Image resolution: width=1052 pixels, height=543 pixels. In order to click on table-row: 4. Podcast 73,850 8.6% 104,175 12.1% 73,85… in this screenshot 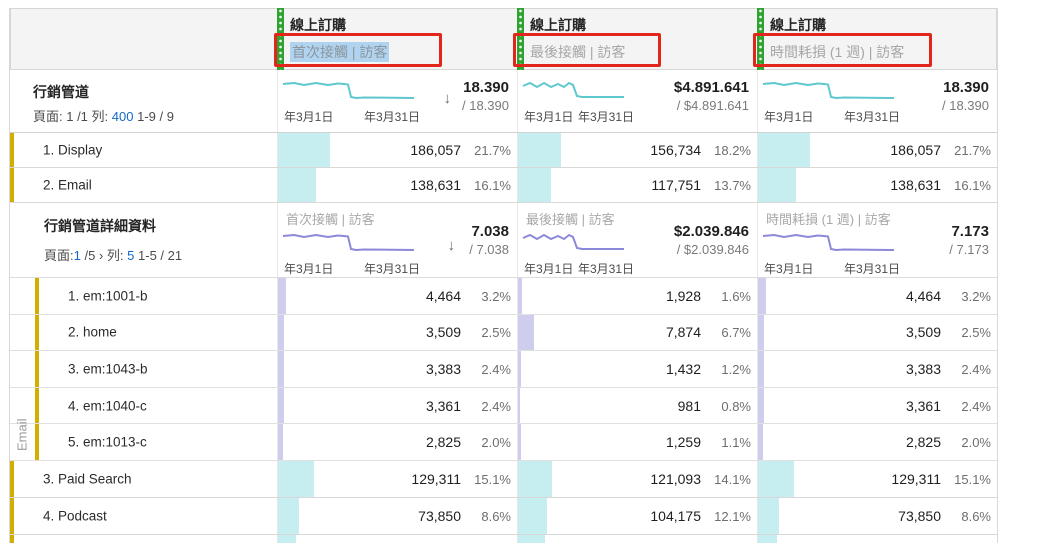, I will do `click(503, 516)`.